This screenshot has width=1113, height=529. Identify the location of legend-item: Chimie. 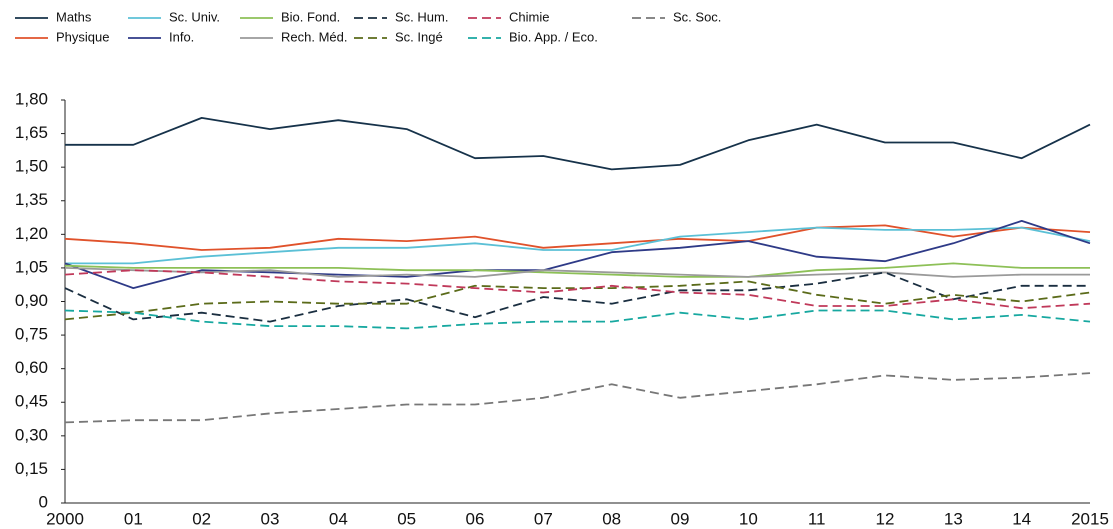
(508, 16).